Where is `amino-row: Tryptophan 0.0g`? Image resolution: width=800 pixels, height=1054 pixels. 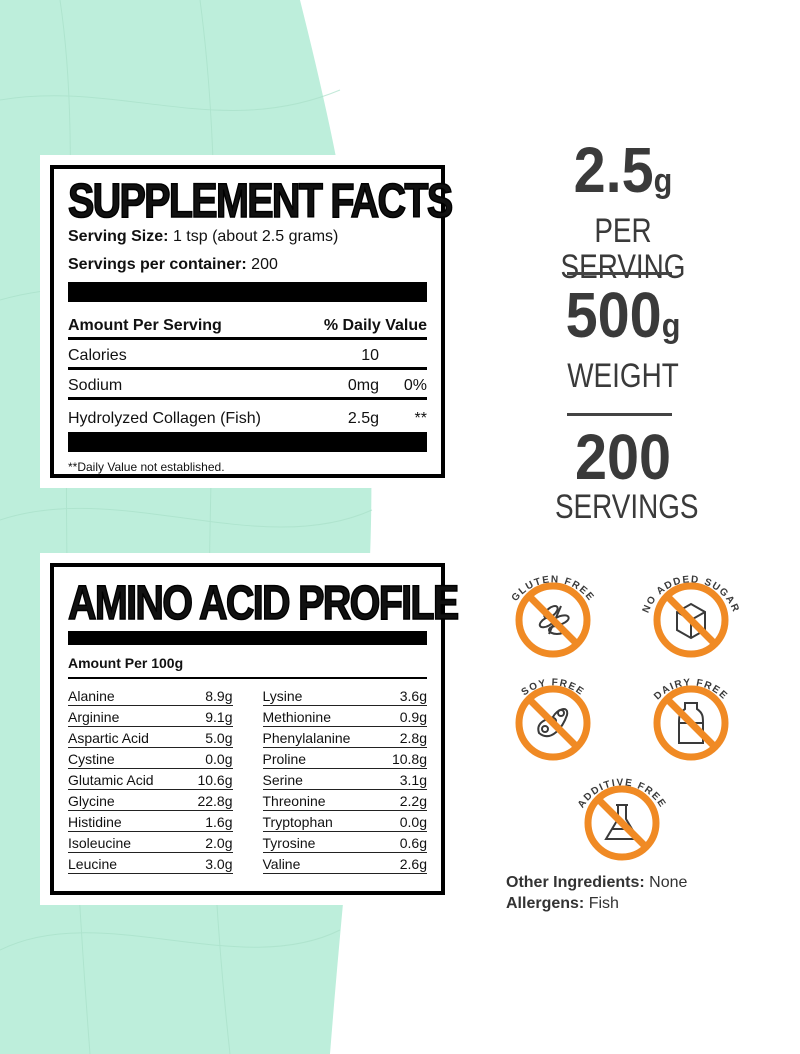 amino-row: Tryptophan 0.0g is located at coordinates (344, 821).